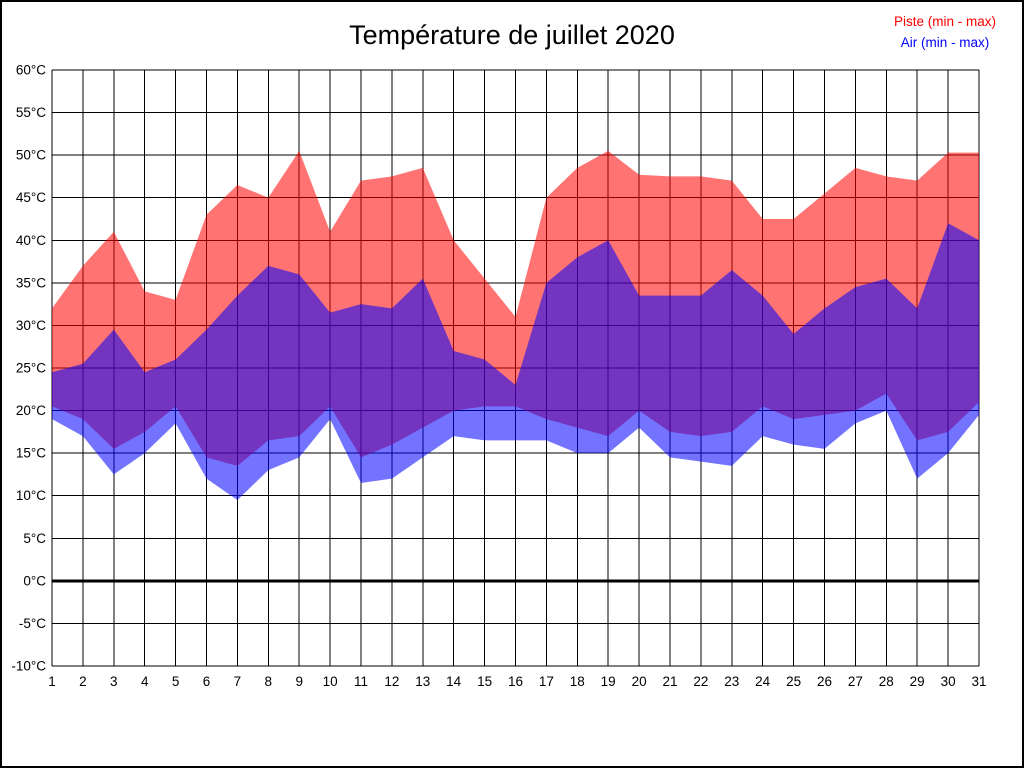 The width and height of the screenshot is (1024, 768). What do you see at coordinates (207, 681) in the screenshot?
I see `svg-text: 6` at bounding box center [207, 681].